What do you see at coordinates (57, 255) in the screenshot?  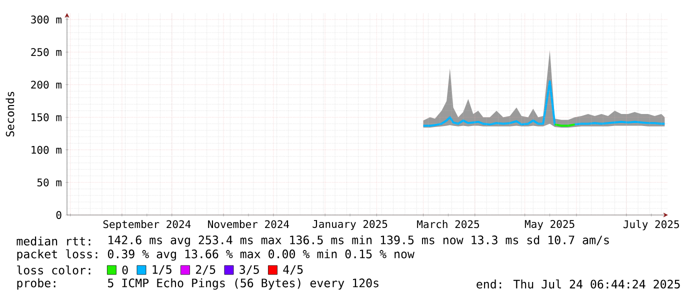 I see `text: packet loss:` at bounding box center [57, 255].